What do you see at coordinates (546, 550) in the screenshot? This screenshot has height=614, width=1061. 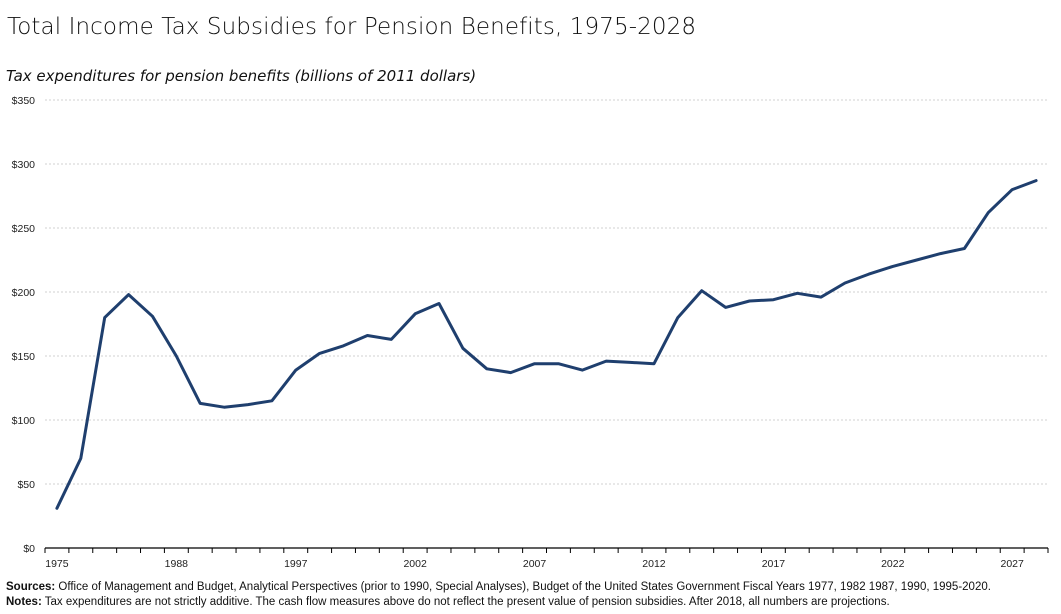 I see `x-axis` at bounding box center [546, 550].